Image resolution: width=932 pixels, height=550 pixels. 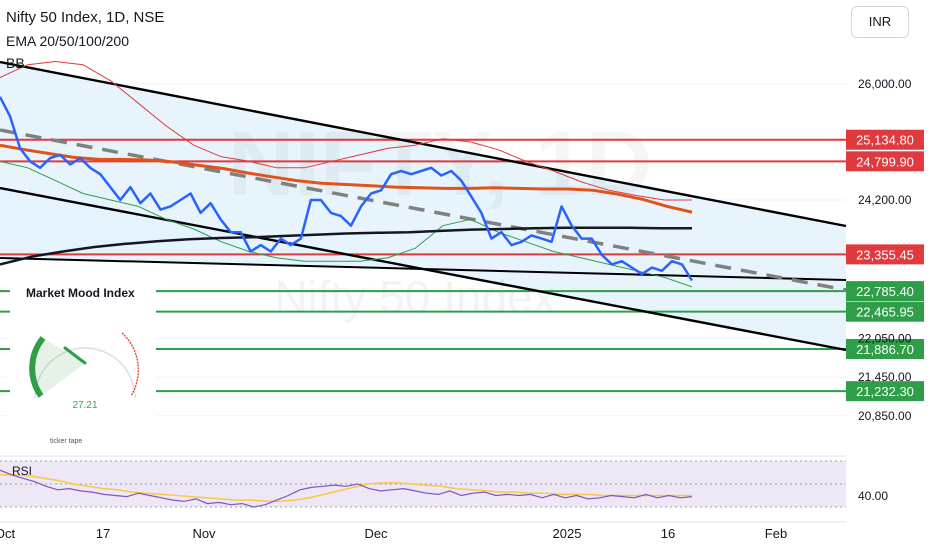 What do you see at coordinates (67, 41) in the screenshot?
I see `ema-legend: EMA 20/50/100/200` at bounding box center [67, 41].